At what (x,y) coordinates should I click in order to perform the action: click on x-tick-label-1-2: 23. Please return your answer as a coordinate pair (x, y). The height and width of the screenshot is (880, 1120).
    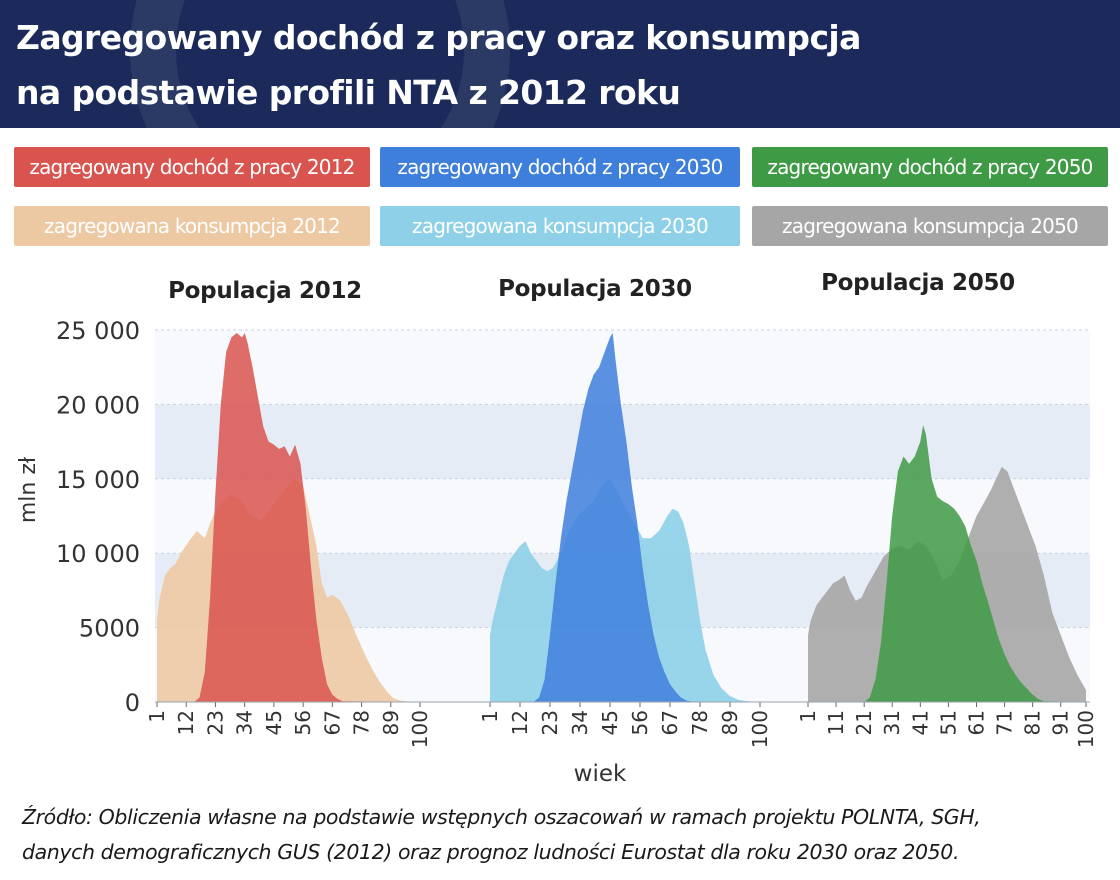
    Looking at the image, I should click on (215, 722).